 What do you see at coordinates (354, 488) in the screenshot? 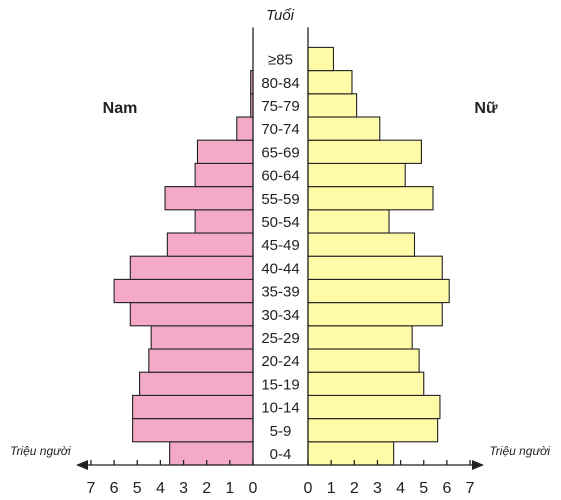
I see `right-tick-label-2: 2` at bounding box center [354, 488].